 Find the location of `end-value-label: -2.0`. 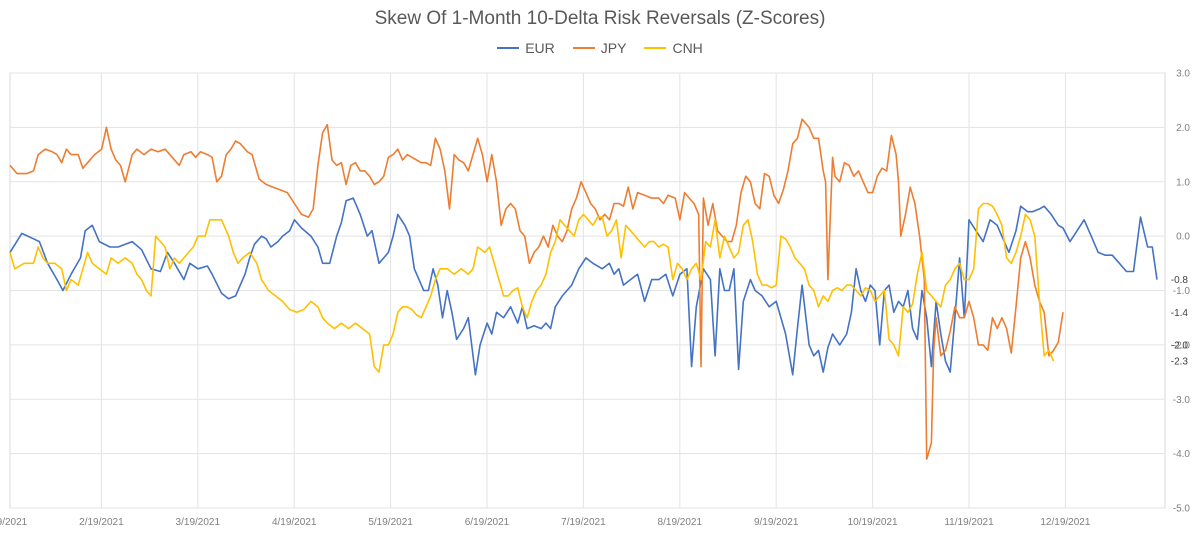

end-value-label: -2.0 is located at coordinates (1180, 345).